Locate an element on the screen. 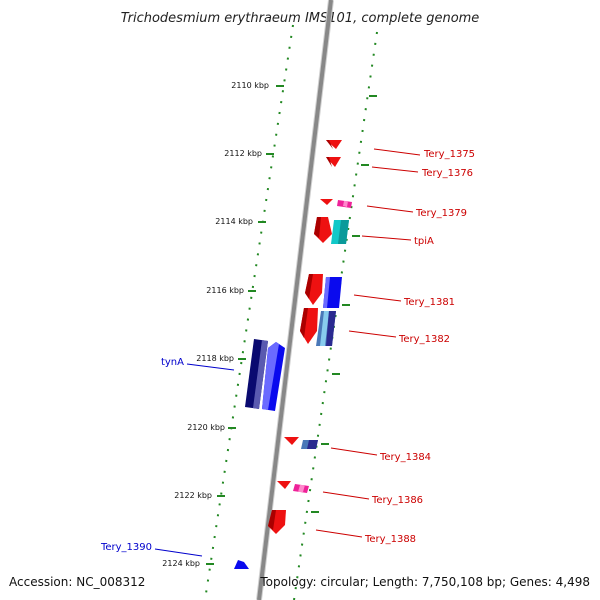 This screenshot has height=600, width=600. gene-label-tery-1375: Tery_1375 is located at coordinates (449, 154).